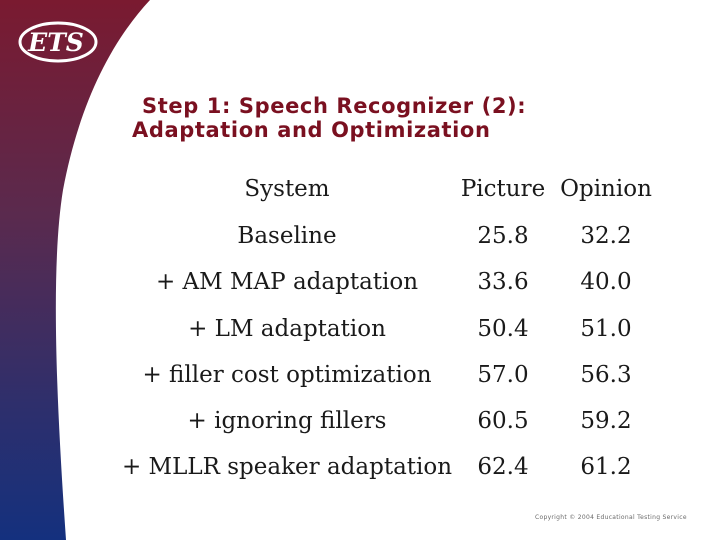 This screenshot has height=540, width=720. Describe the element at coordinates (606, 467) in the screenshot. I see `row-opinion-score: 61.2` at that location.